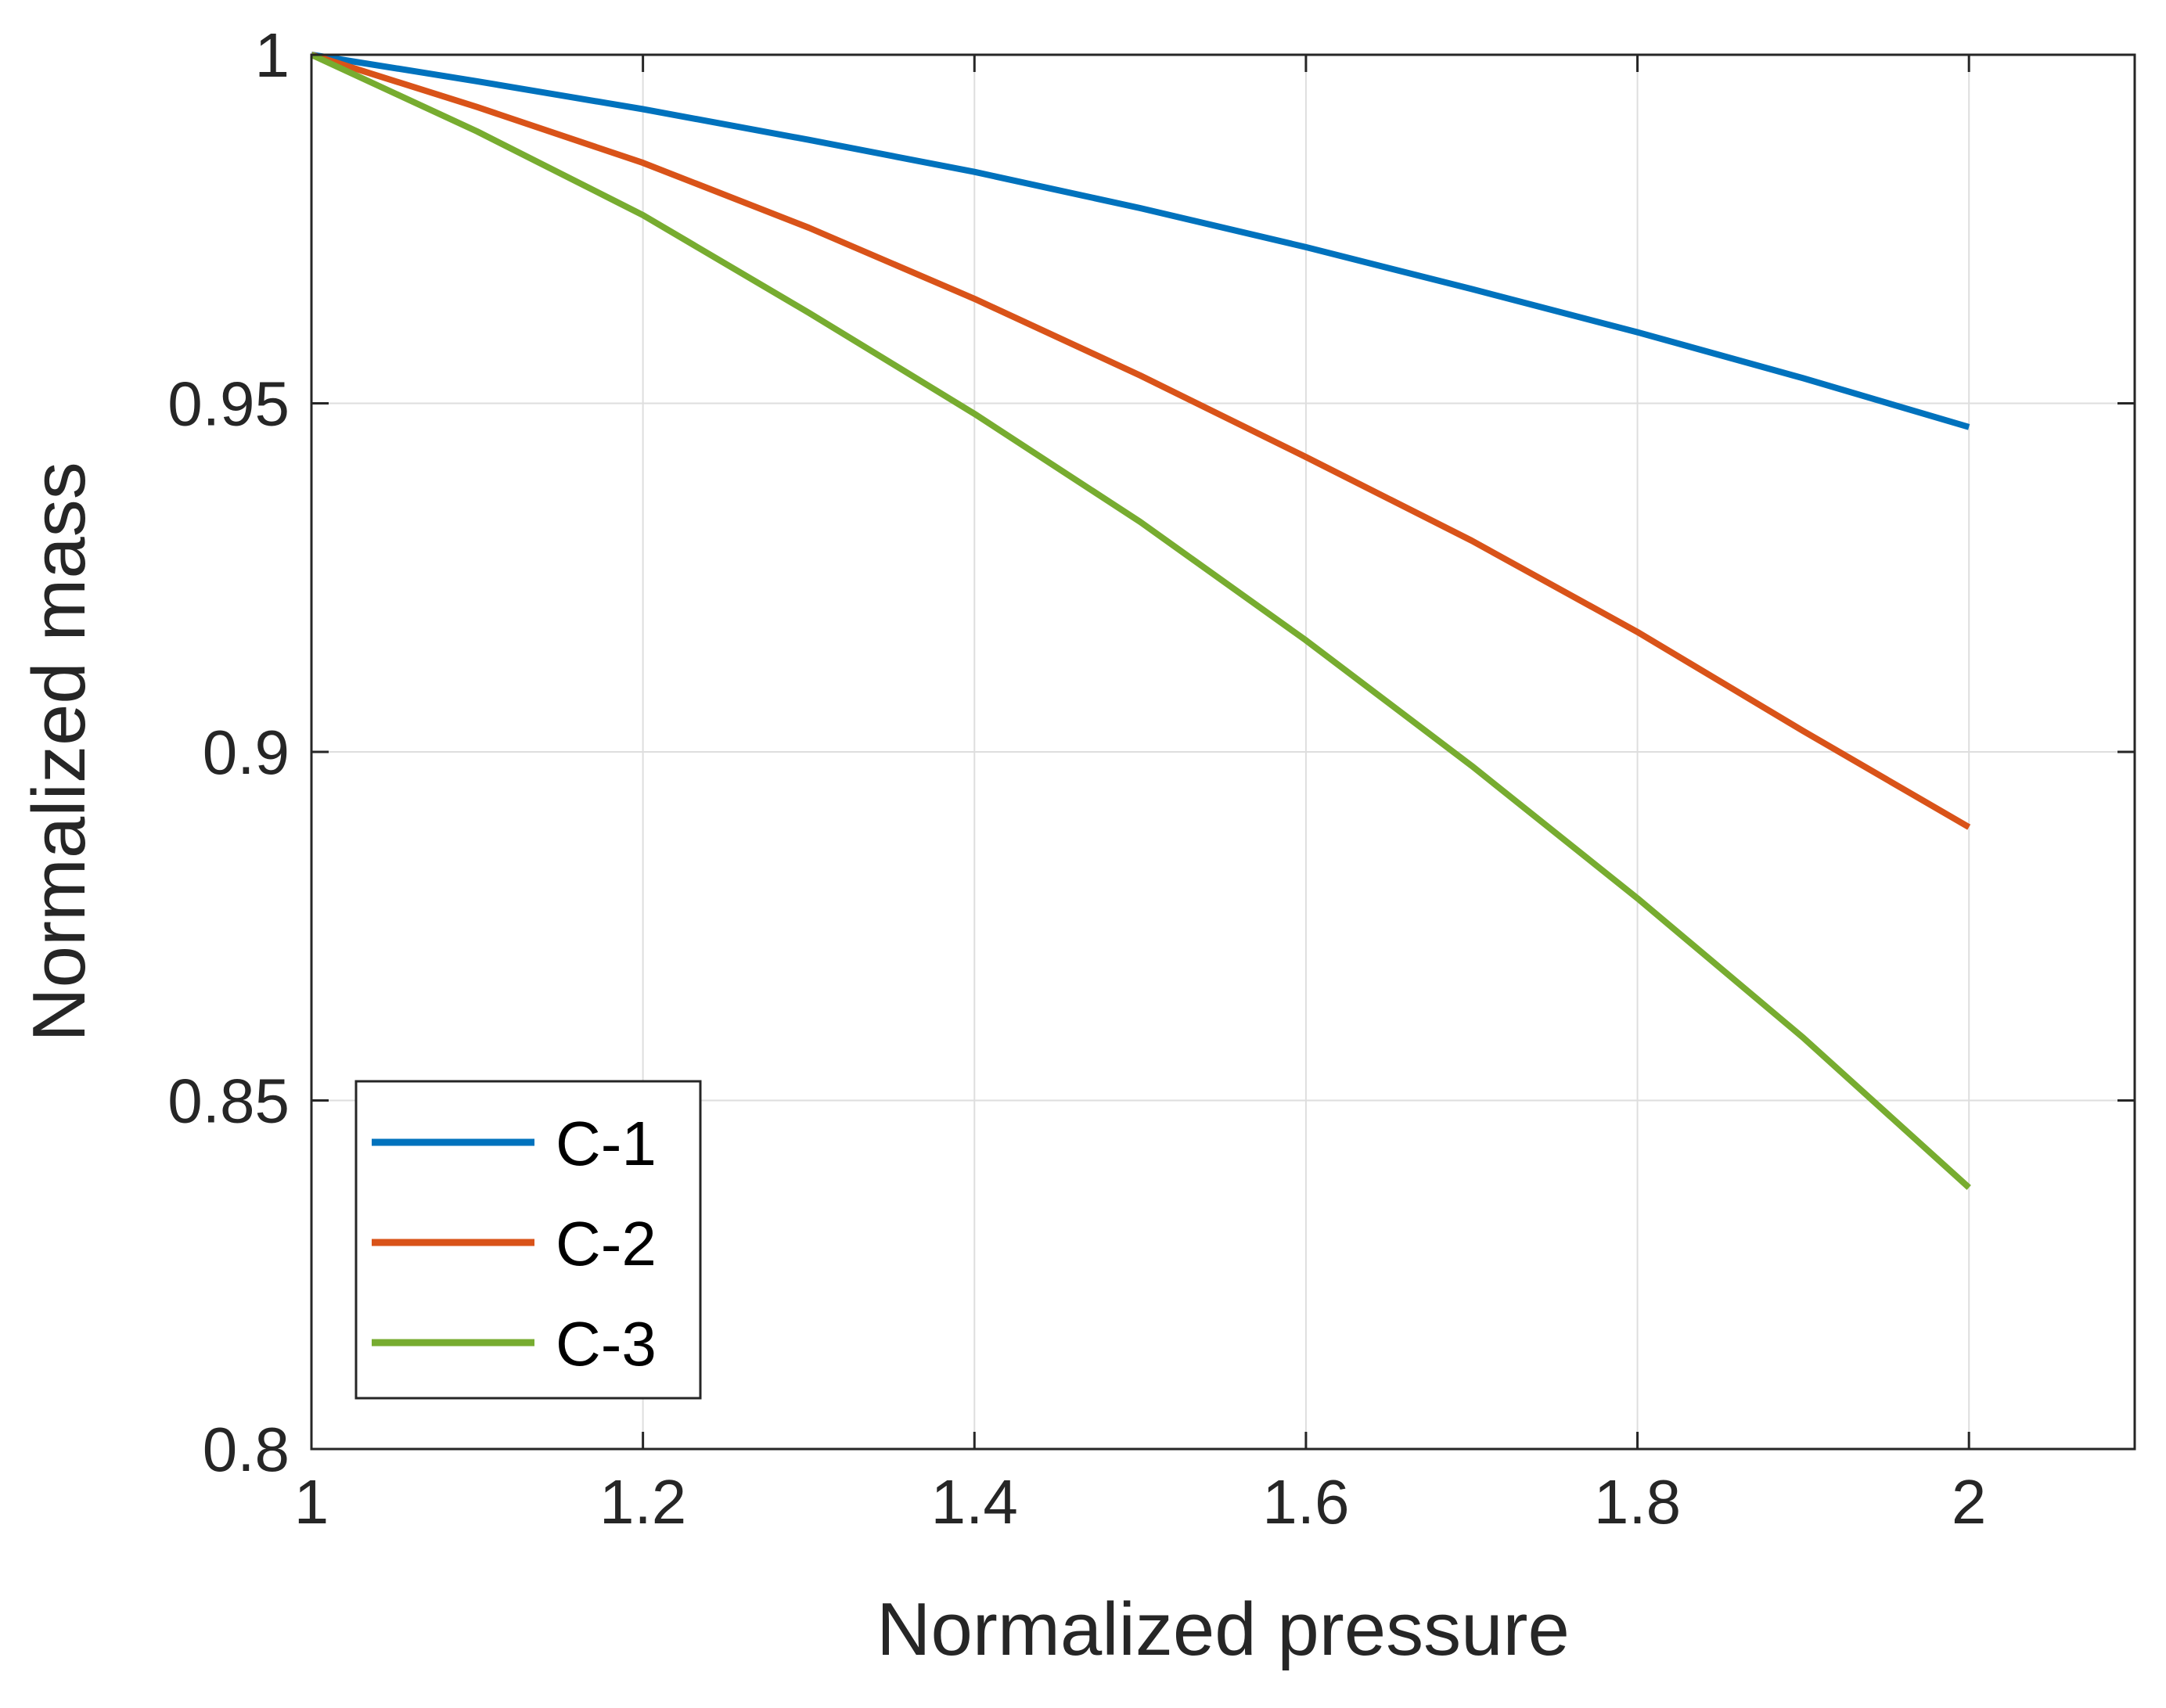 Image resolution: width=2166 pixels, height=1708 pixels. What do you see at coordinates (1305, 1502) in the screenshot?
I see `x-tick-label: 1.6` at bounding box center [1305, 1502].